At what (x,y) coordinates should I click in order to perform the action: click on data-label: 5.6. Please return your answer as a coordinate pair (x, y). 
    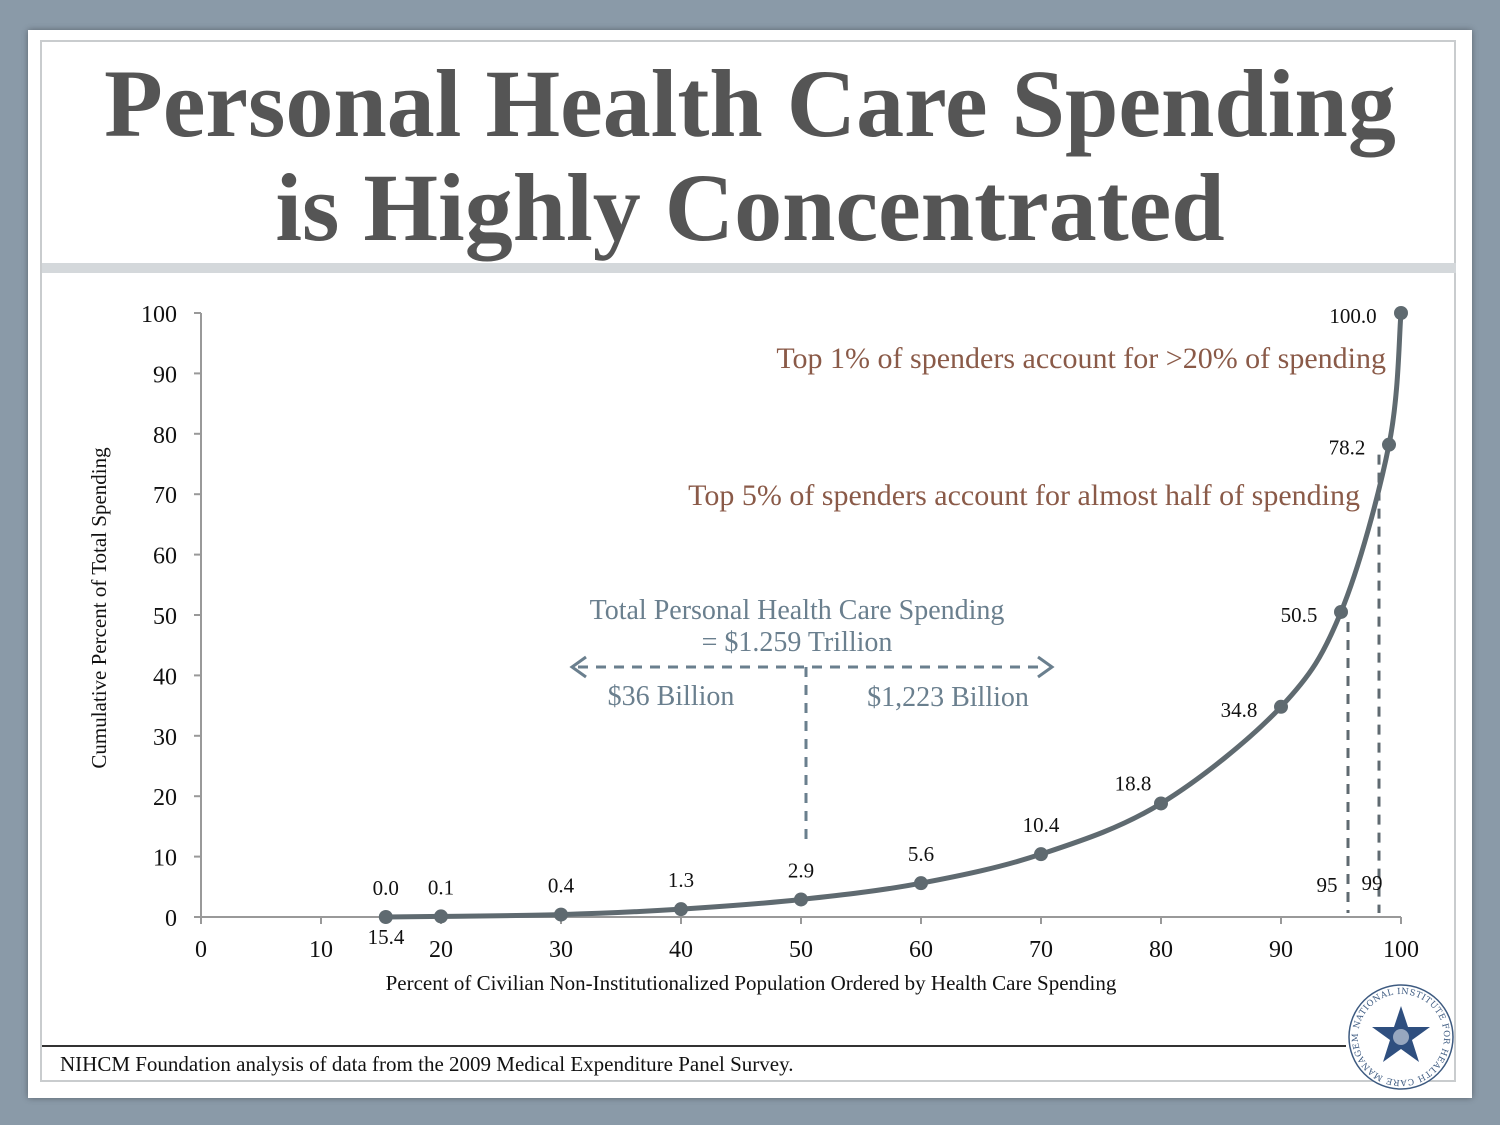
    Looking at the image, I should click on (921, 854).